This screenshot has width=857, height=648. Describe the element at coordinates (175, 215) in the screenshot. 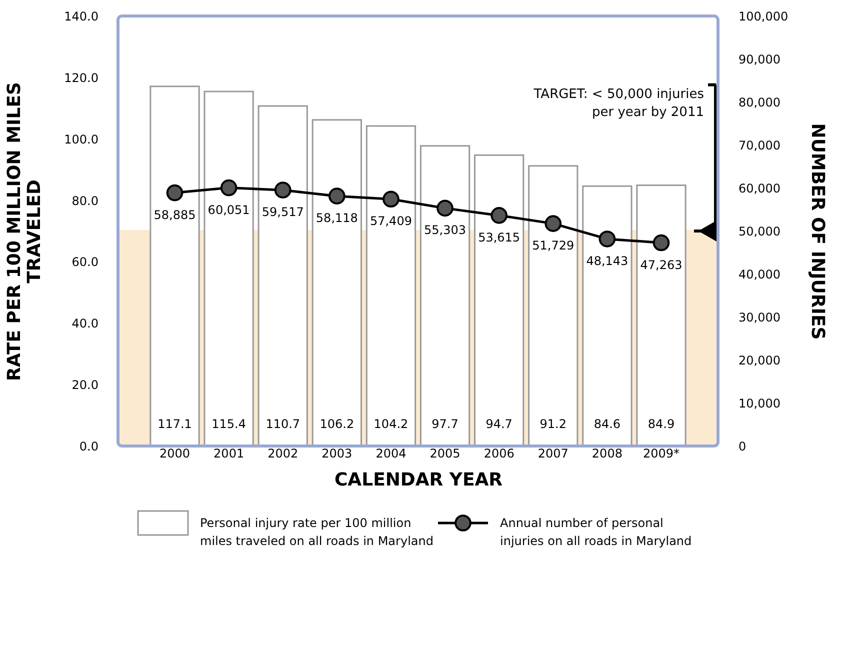

I see `data-label: 58,885` at that location.